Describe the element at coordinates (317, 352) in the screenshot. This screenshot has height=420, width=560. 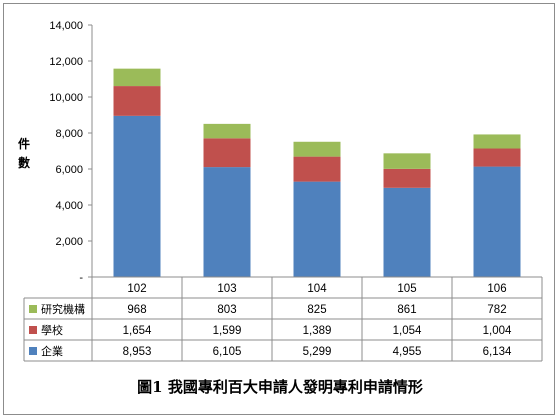
I see `table-cell-value: 5,299` at that location.